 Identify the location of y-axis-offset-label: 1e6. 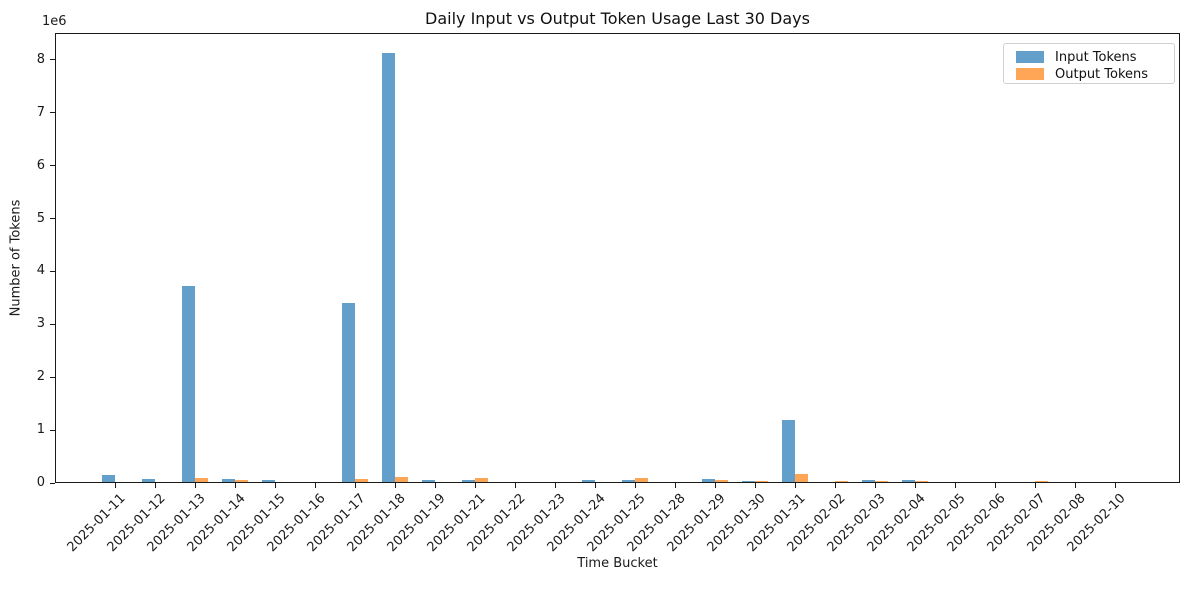
(54, 21).